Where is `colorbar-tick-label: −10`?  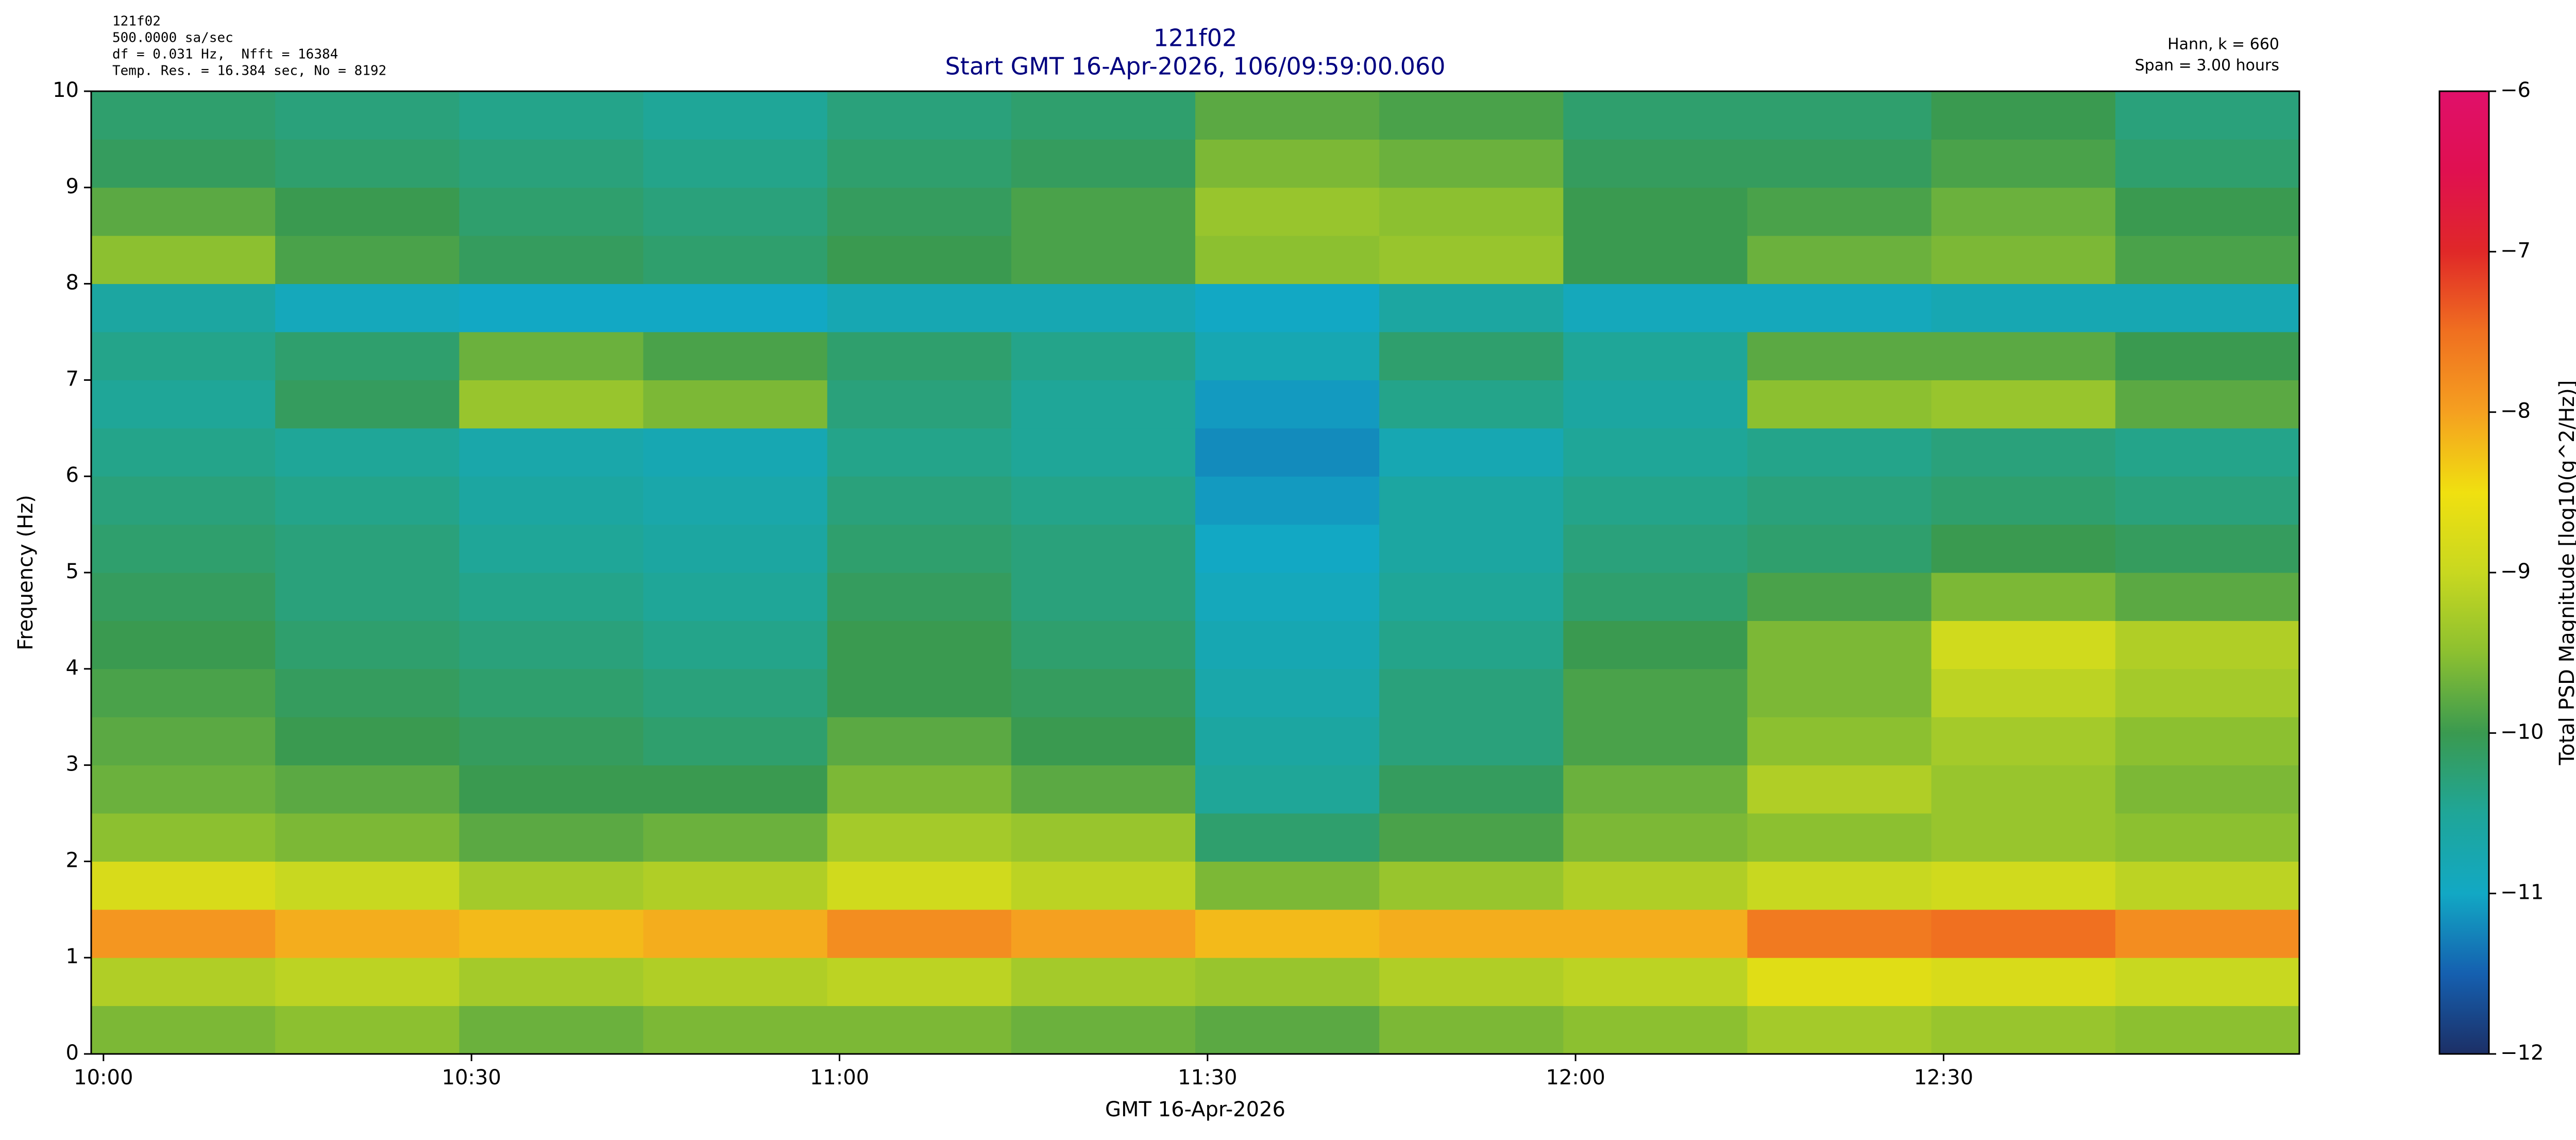
colorbar-tick-label: −10 is located at coordinates (2522, 732).